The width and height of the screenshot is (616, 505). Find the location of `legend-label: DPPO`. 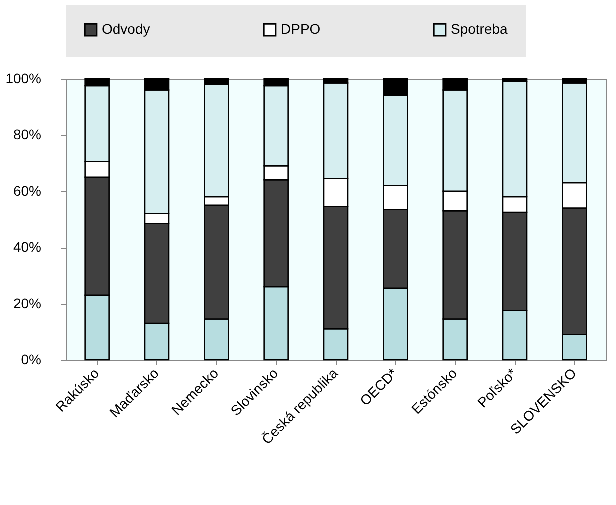

legend-label: DPPO is located at coordinates (301, 29).